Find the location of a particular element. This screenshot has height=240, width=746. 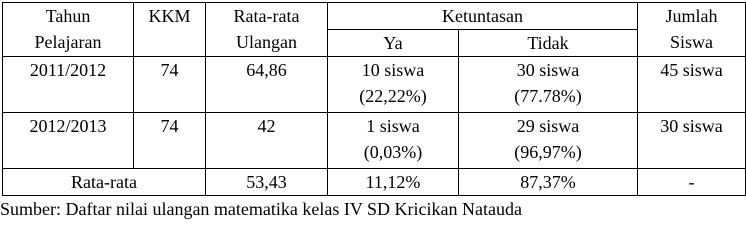

cell: 2011/2012 is located at coordinates (68, 84).